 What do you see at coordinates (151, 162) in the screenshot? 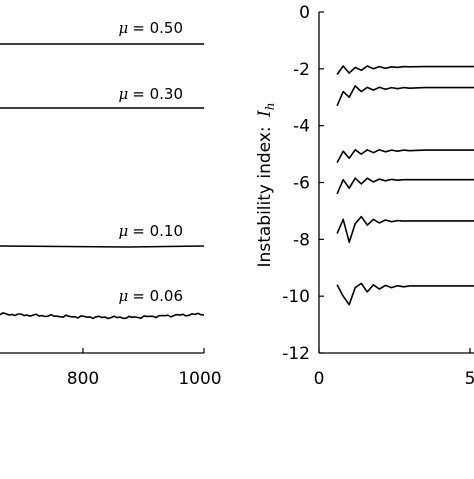
I see `left-annotations-group: μ = 0.50μ = 0.30μ = 0.10μ = 0.06` at bounding box center [151, 162].